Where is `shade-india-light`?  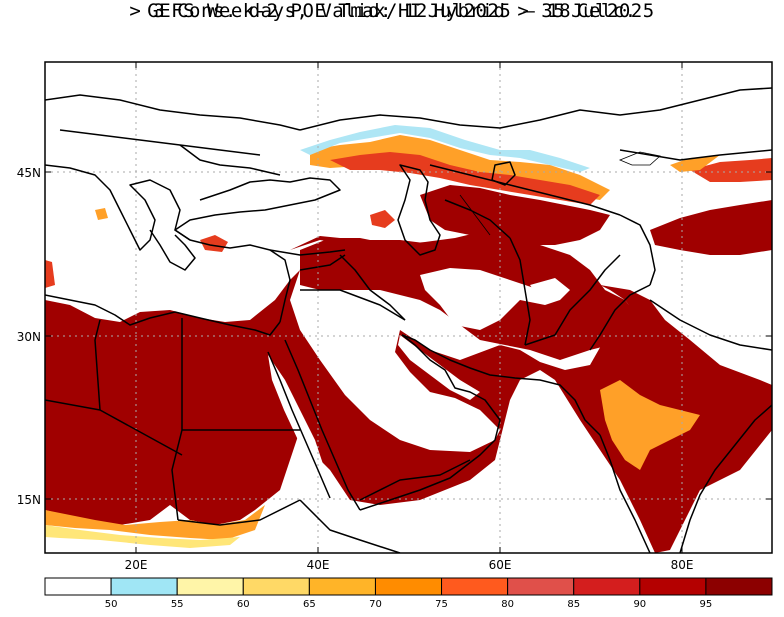
shade-india-light is located at coordinates (650, 425).